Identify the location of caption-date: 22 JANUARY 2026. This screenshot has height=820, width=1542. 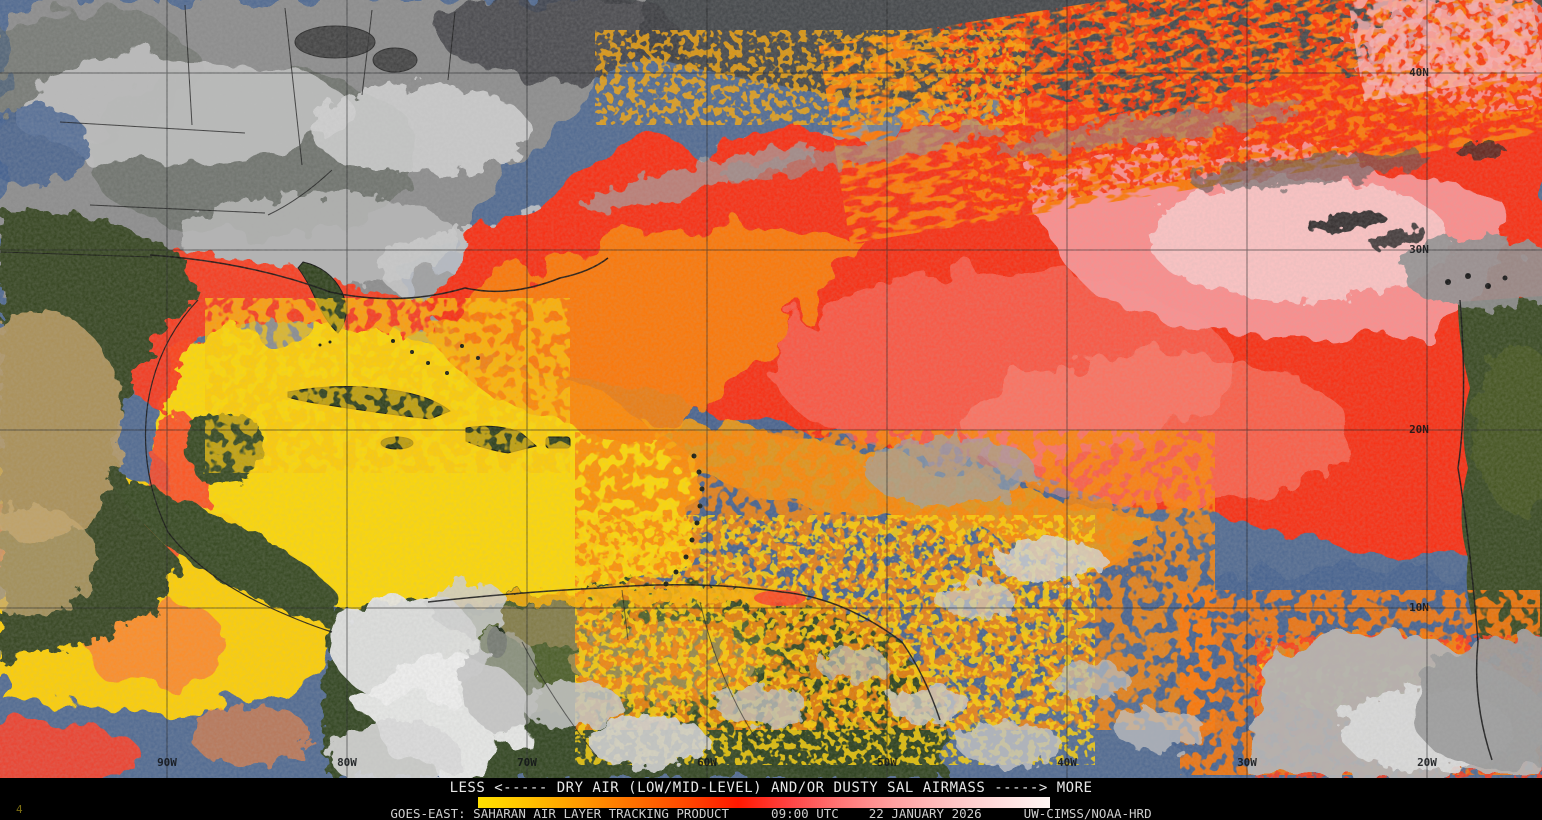
(925, 813).